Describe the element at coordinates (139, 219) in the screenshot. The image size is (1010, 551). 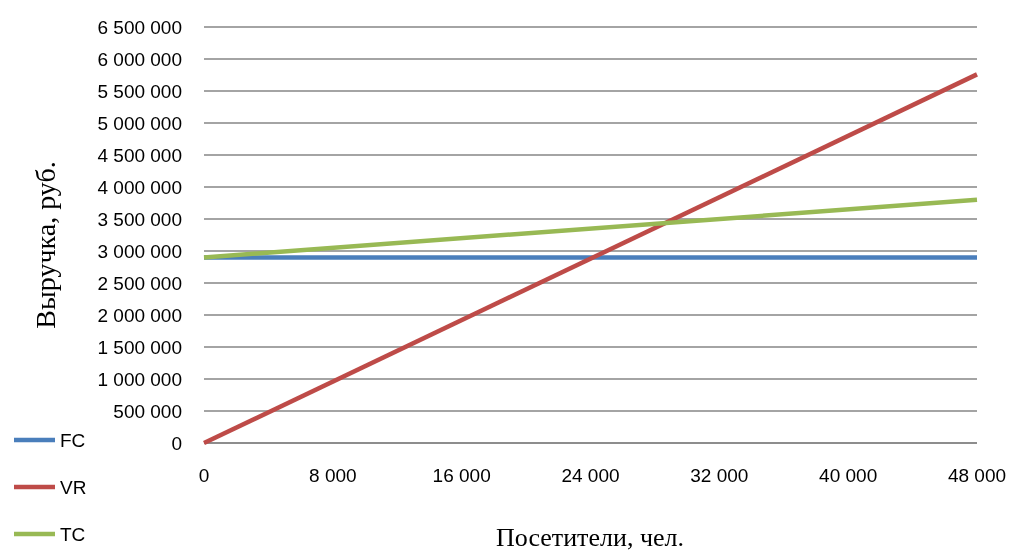
I see `y-tick-label: 3 500 000` at that location.